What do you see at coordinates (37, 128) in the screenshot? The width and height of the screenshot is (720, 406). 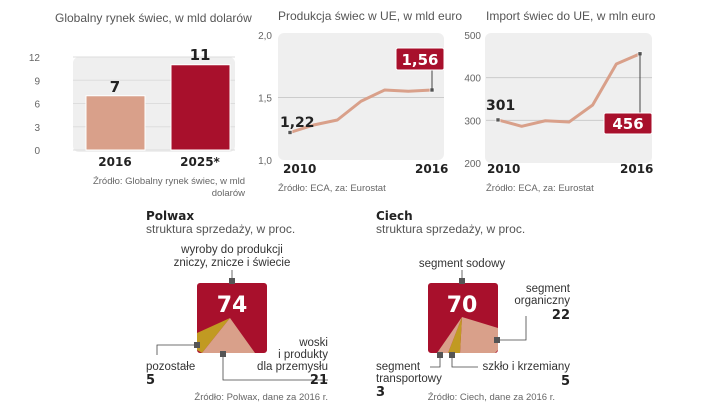 I see `y-tick-label: 3` at bounding box center [37, 128].